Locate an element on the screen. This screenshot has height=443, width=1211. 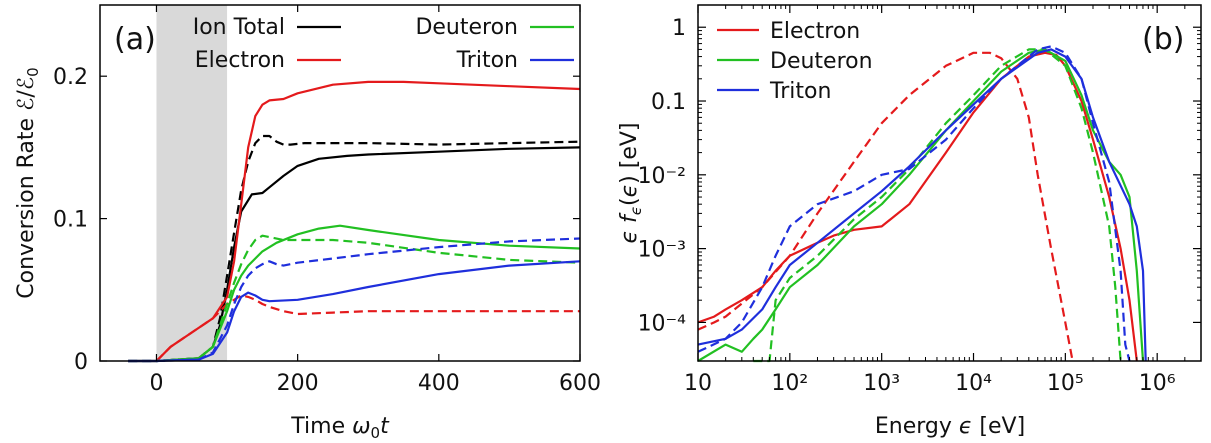
x-tick-label: 10 is located at coordinates (698, 383).